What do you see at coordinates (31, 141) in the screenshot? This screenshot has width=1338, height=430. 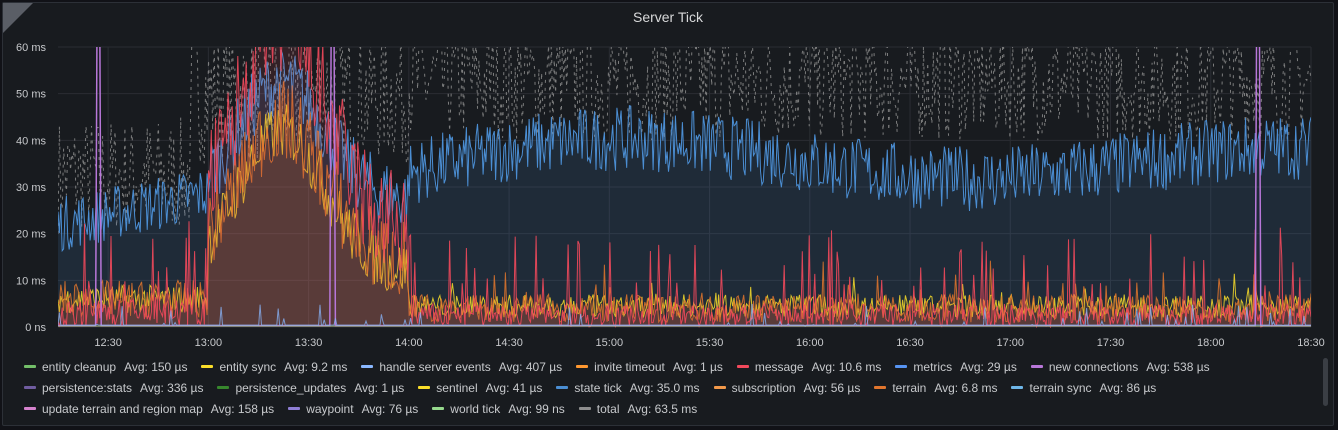 I see `y-tick-label: 40 ms` at bounding box center [31, 141].